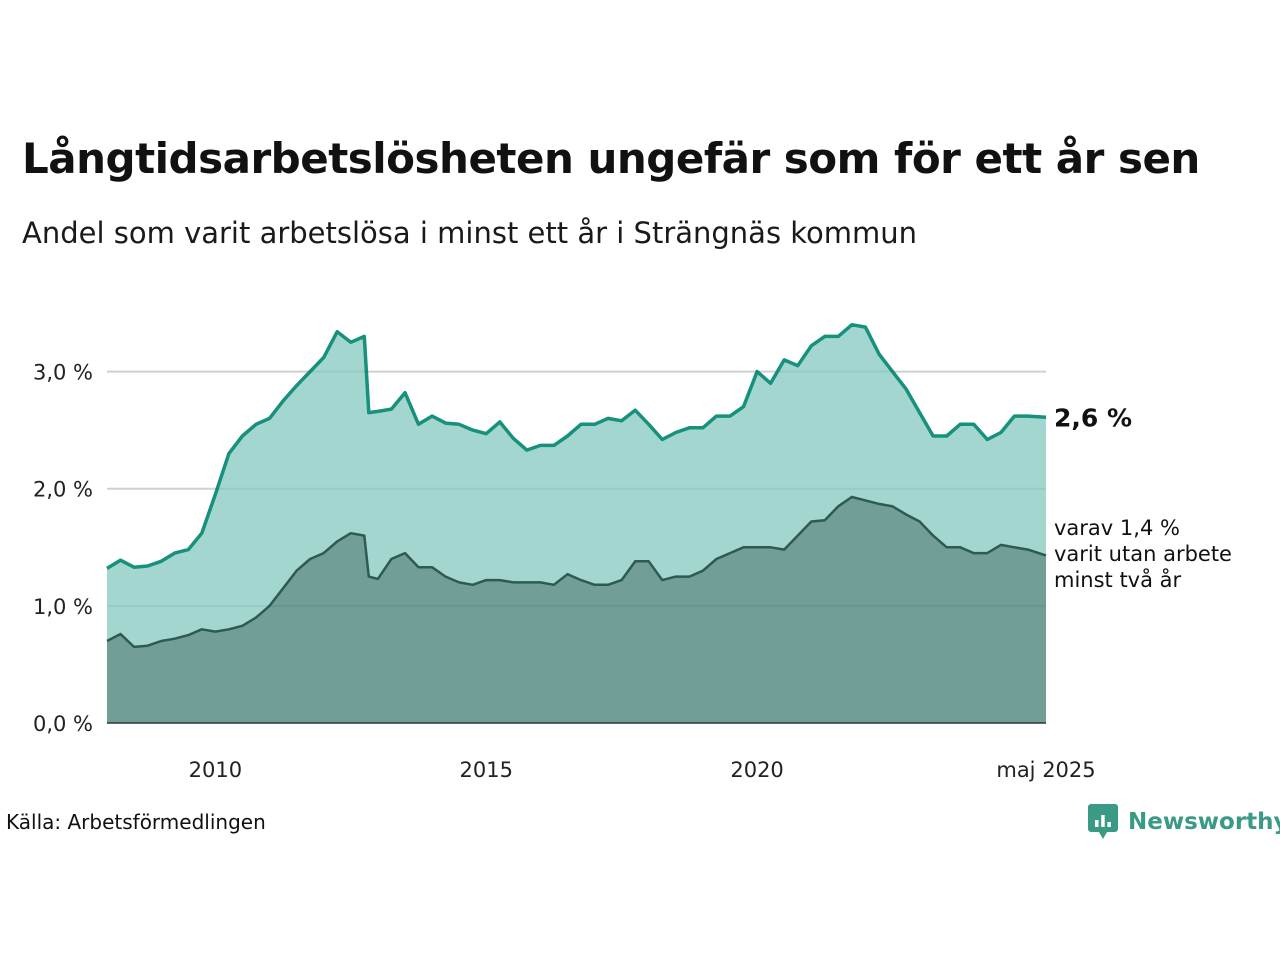 The width and height of the screenshot is (1280, 960). I want to click on y-tick-label: 1,0 %, so click(63, 607).